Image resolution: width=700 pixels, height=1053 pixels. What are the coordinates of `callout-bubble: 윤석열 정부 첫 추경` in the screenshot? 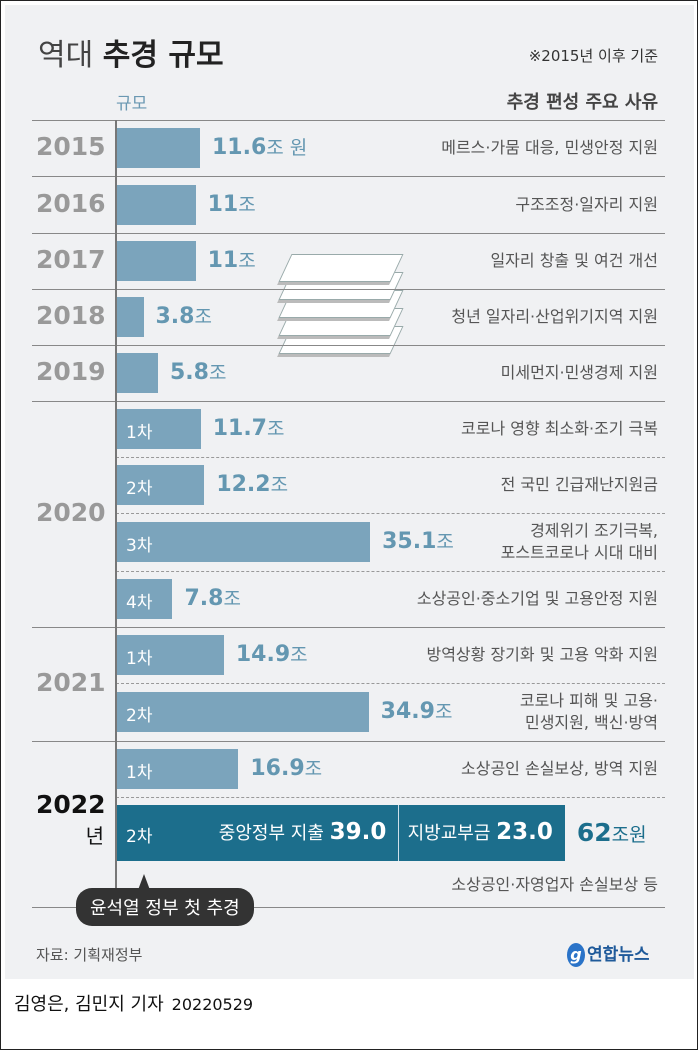 It's located at (165, 907).